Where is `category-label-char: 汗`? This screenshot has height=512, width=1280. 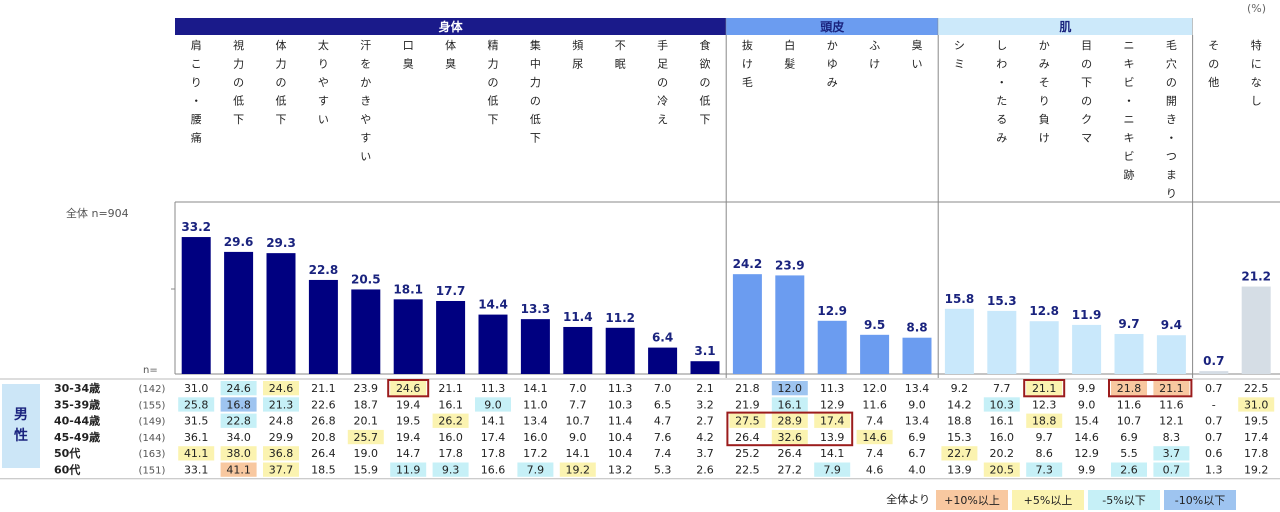
category-label-char: 汗 is located at coordinates (365, 45).